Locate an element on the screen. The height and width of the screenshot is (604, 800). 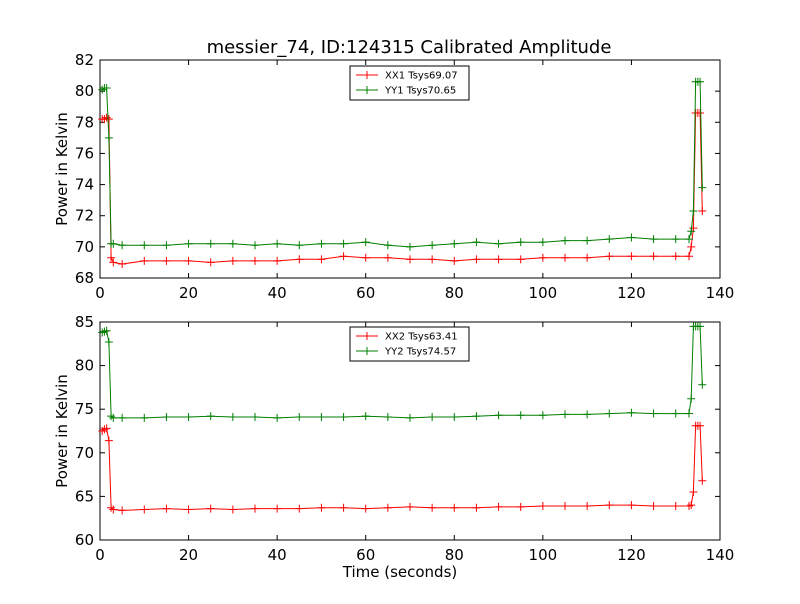
x-tick-label: 80 is located at coordinates (454, 293).